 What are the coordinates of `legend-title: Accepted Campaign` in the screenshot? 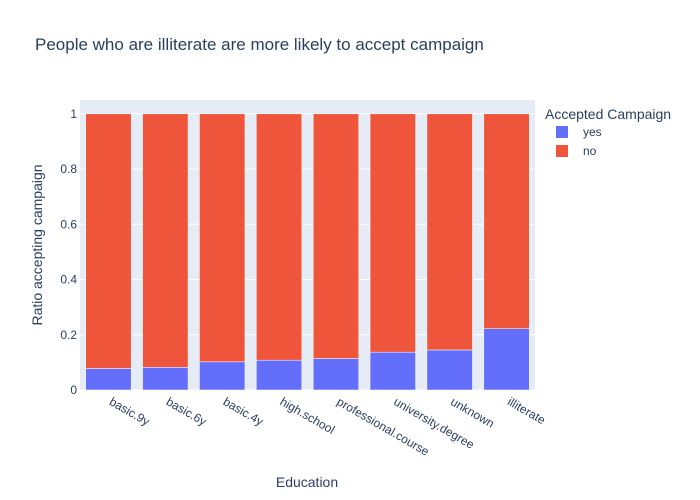 It's located at (608, 114).